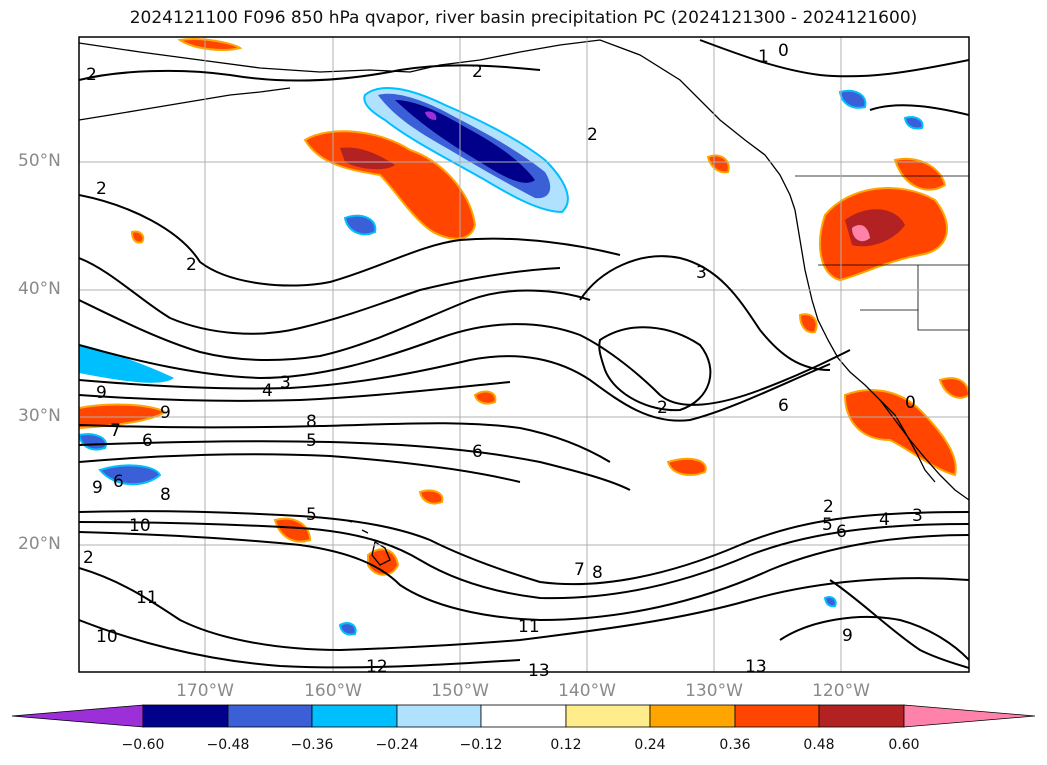 This screenshot has width=1047, height=765. Describe the element at coordinates (852, 99) in the screenshot. I see `precip-area-neg-small2` at that location.